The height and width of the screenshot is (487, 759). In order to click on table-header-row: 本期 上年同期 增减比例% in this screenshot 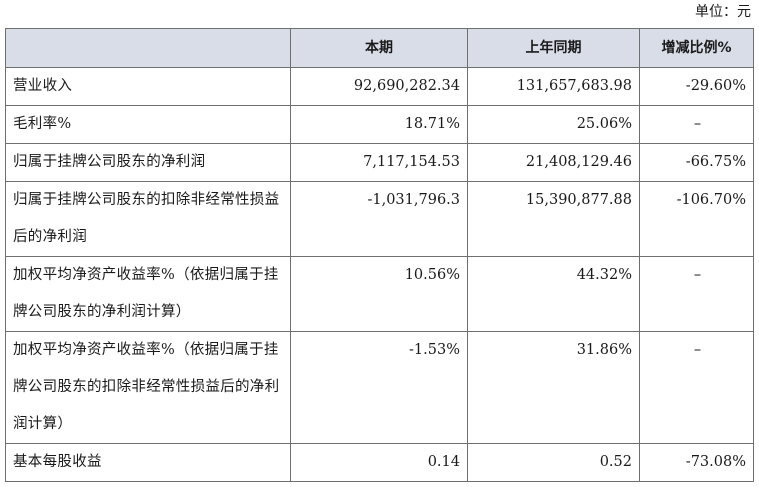, I will do `click(379, 48)`.